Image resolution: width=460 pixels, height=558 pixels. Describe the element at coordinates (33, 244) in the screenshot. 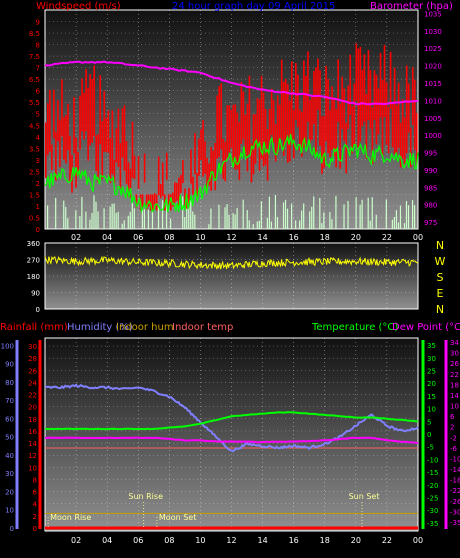

I see `direction-tick-label: 360` at that location.